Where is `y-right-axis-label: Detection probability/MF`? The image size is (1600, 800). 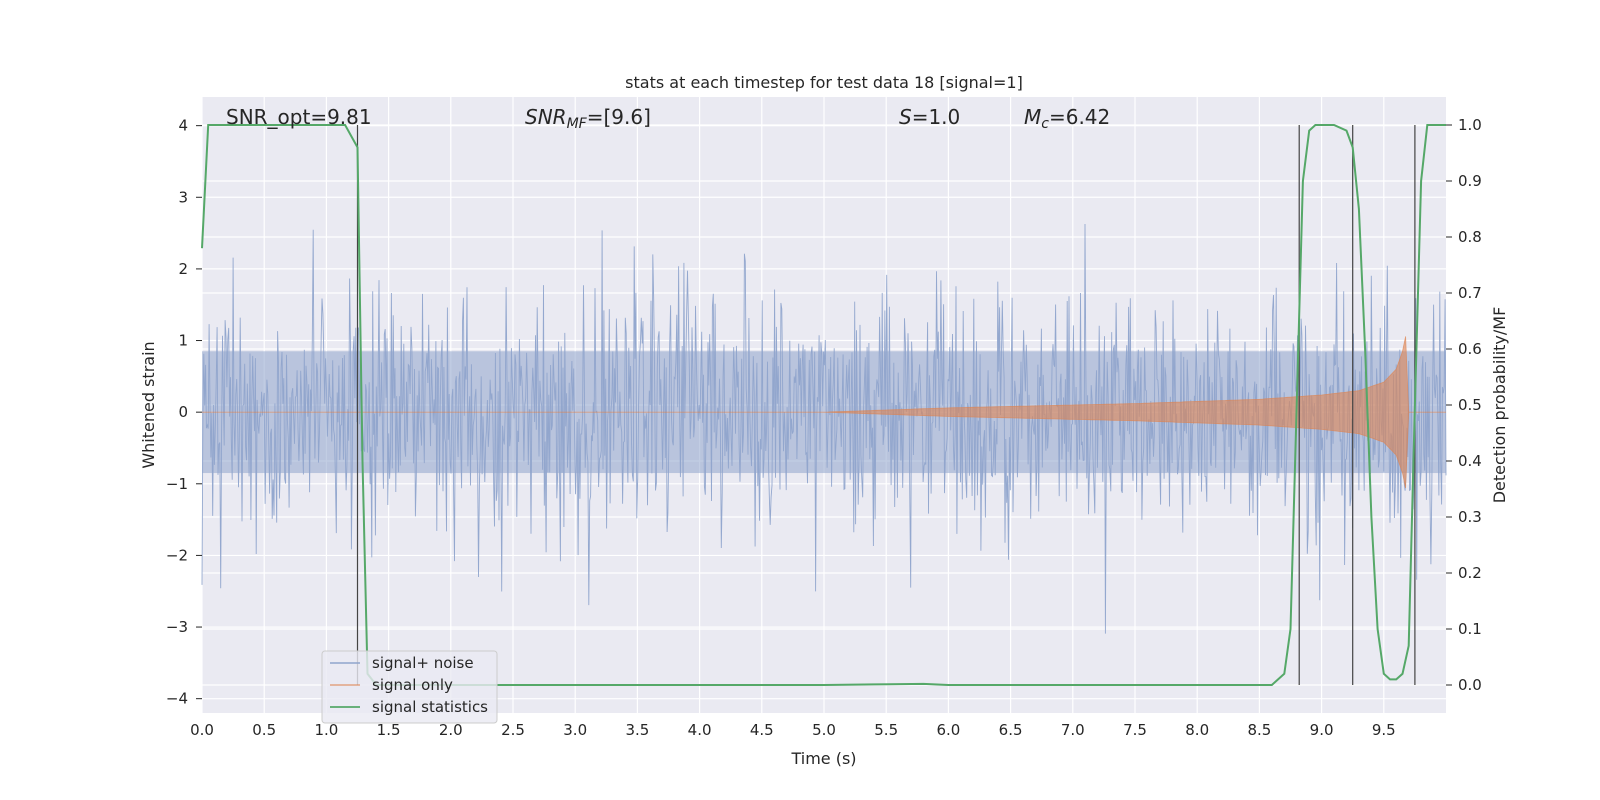
y-right-axis-label: Detection probability/MF is located at coordinates (1499, 405).